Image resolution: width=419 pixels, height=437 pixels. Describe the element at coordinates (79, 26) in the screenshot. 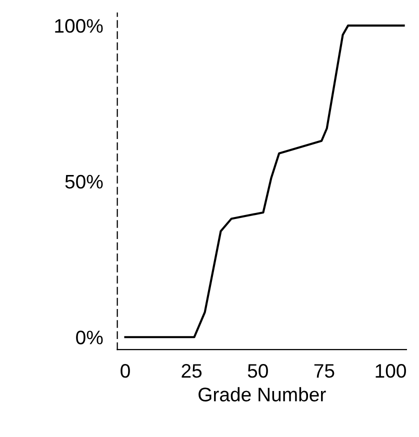

I see `y-tick-label: 100%` at that location.